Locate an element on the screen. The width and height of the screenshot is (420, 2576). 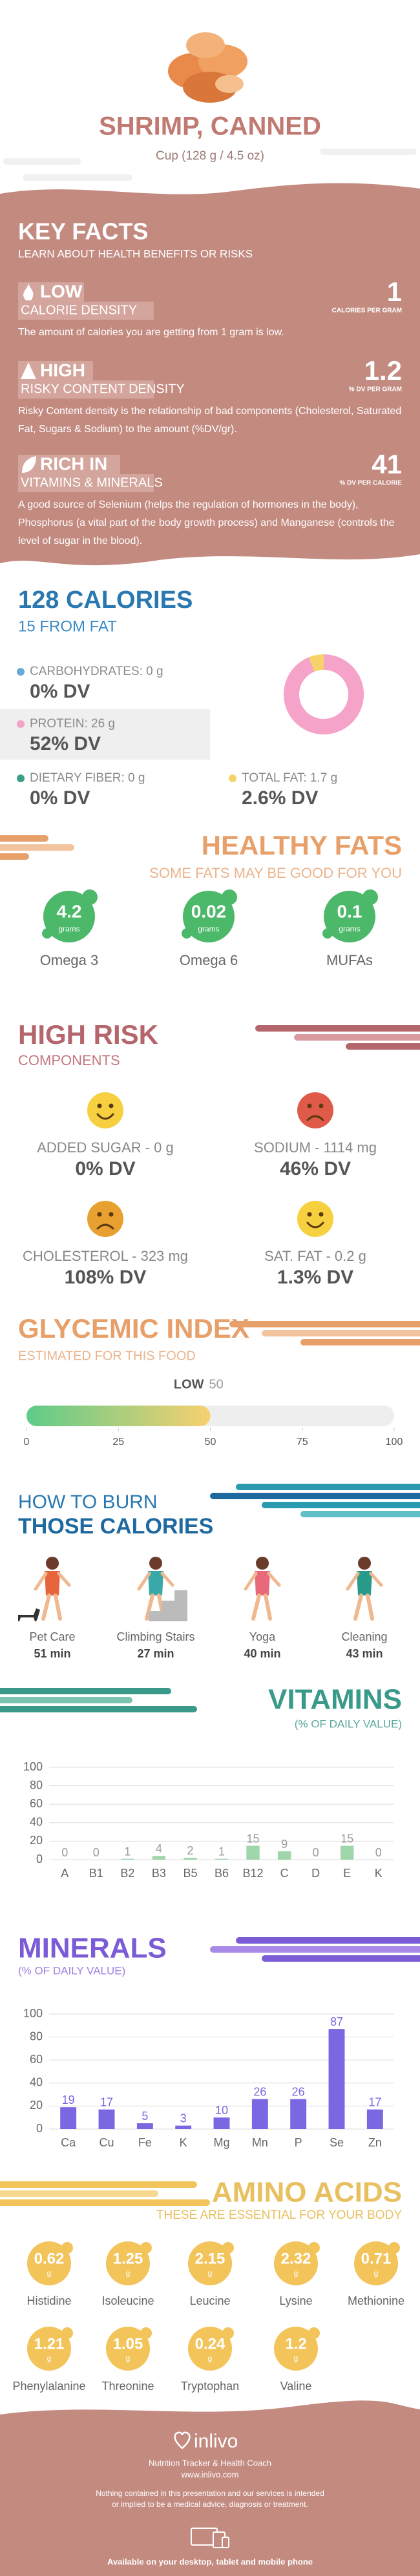
activity-time: 40 min is located at coordinates (262, 1653).